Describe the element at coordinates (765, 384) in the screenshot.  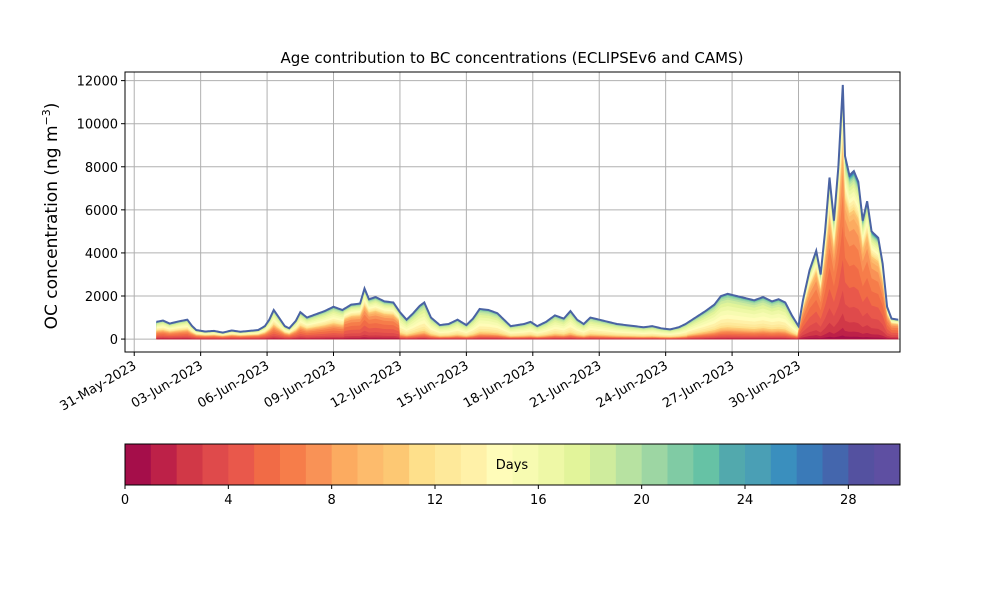
I see `x-tick-label: 30-Jun-2023` at that location.